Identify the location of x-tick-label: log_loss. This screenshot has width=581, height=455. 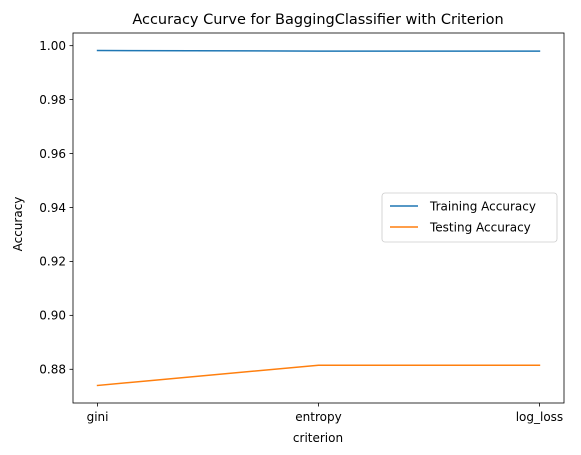
(539, 417).